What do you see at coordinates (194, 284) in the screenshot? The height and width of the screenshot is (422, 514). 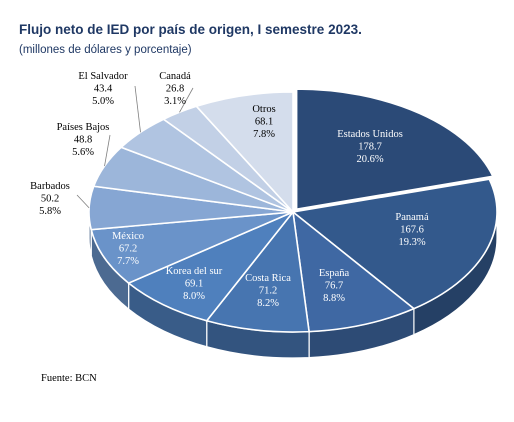 I see `slice-label-4: Korea del sur 69.1 8.0%` at bounding box center [194, 284].